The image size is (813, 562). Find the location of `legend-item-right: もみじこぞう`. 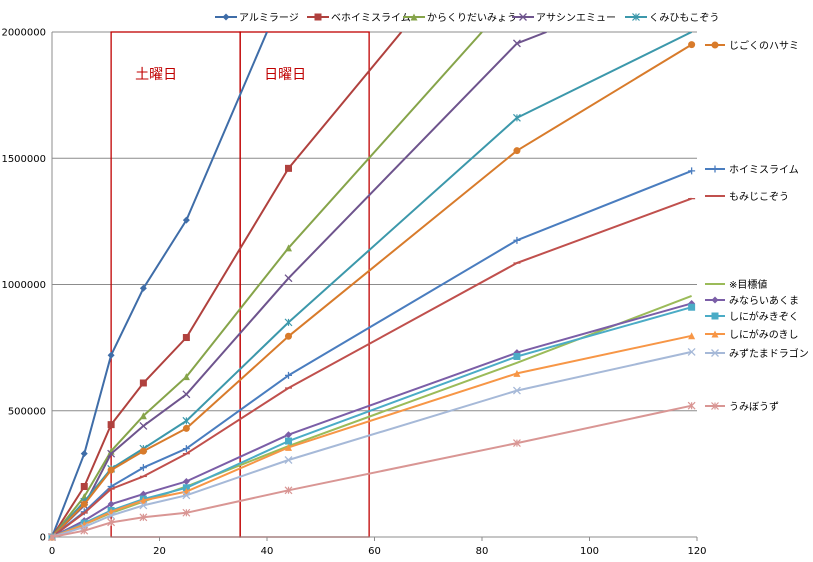

legend-item-right: もみじこぞう is located at coordinates (747, 197).